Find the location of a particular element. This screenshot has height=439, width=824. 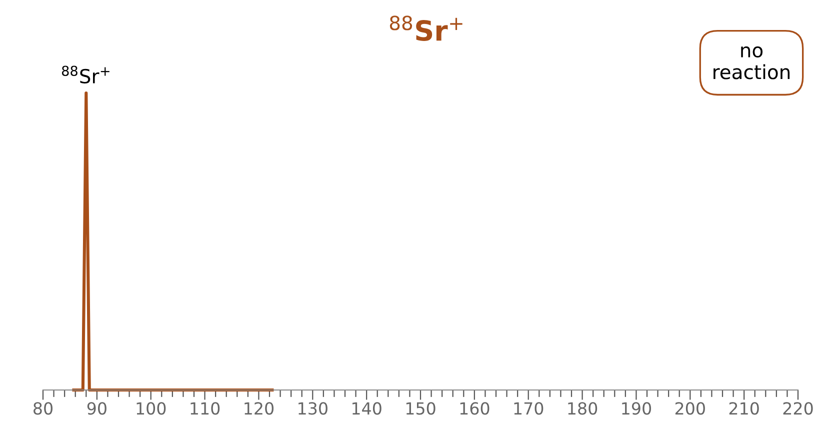

chart-title: $^{88}$Sr$^{+}$ is located at coordinates (426, 29).